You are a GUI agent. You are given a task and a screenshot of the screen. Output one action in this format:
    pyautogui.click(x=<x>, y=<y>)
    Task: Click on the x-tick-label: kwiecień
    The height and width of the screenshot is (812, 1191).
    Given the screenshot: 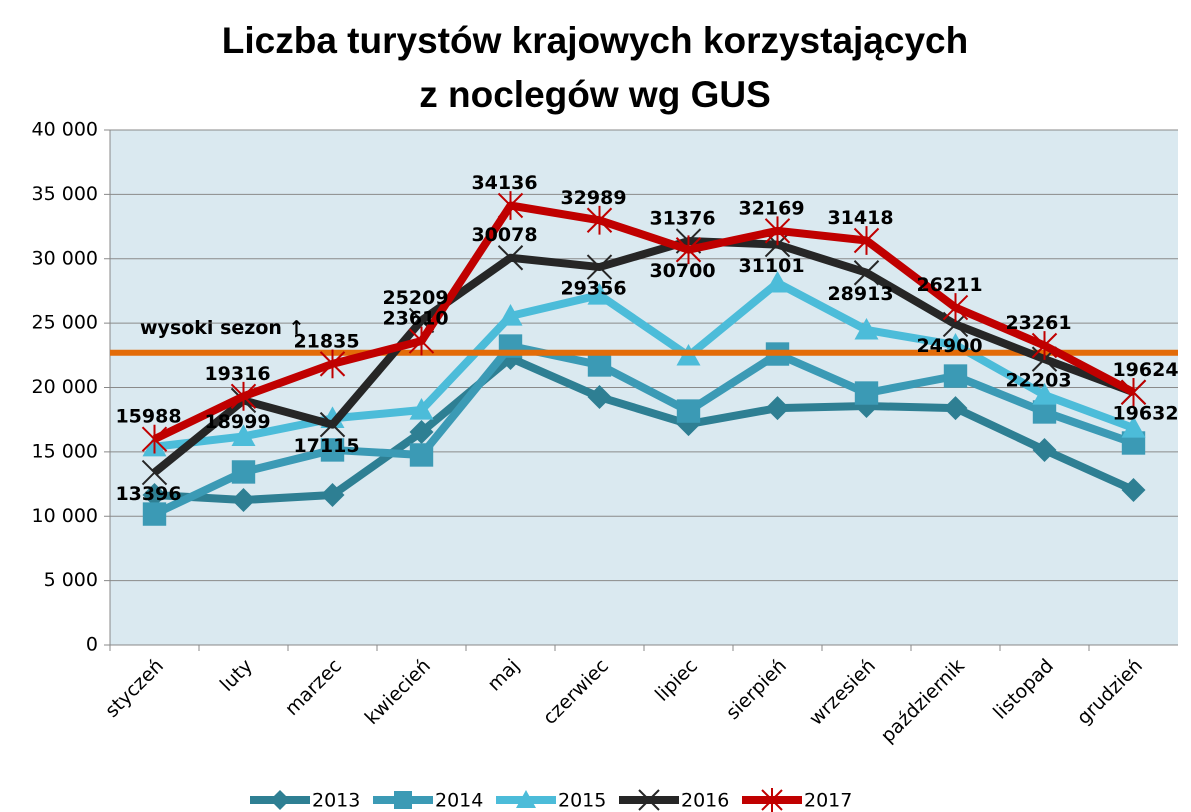 What is the action you would take?
    pyautogui.click(x=398, y=692)
    